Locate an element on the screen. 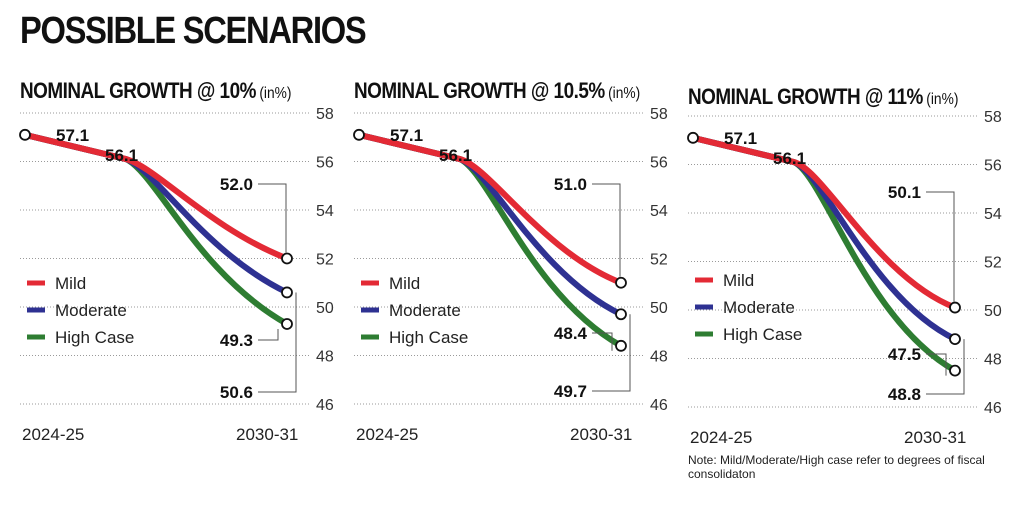 The image size is (1024, 509). data-label-mild: 50.1 is located at coordinates (904, 192).